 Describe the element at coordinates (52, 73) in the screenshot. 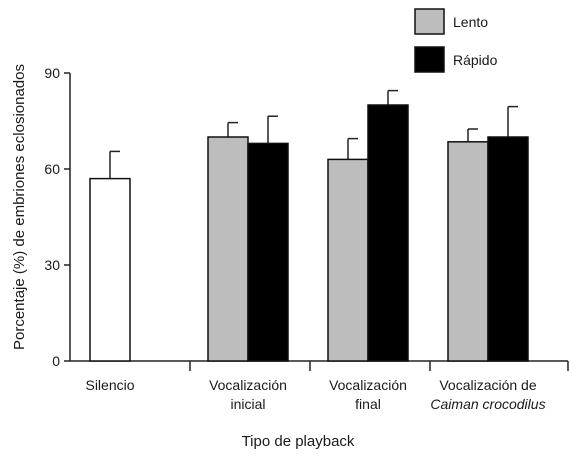

I see `y-tick-label: 90` at that location.